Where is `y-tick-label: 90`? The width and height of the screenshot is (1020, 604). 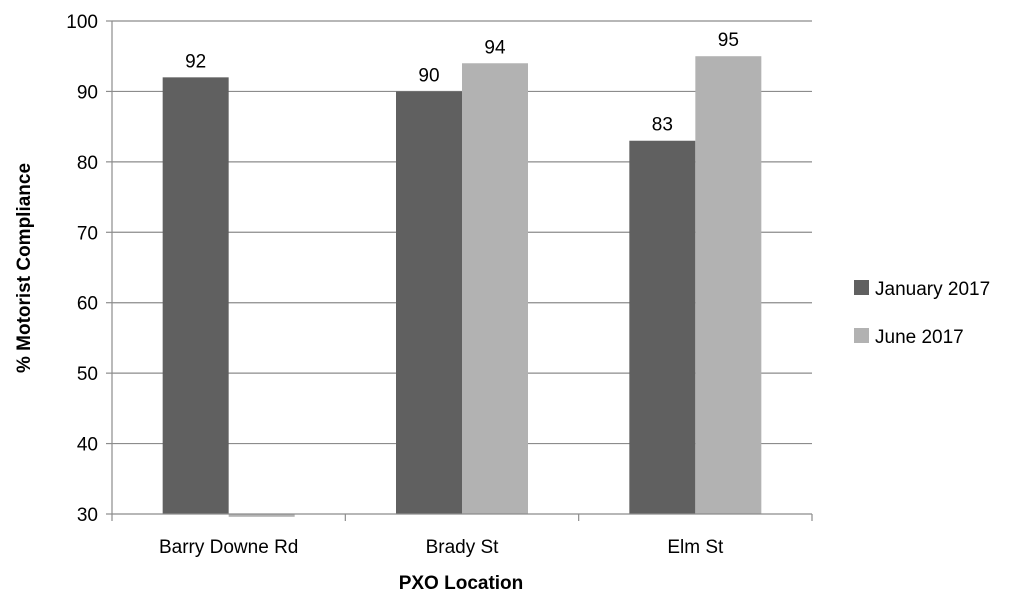
y-tick-label: 90 is located at coordinates (87, 92).